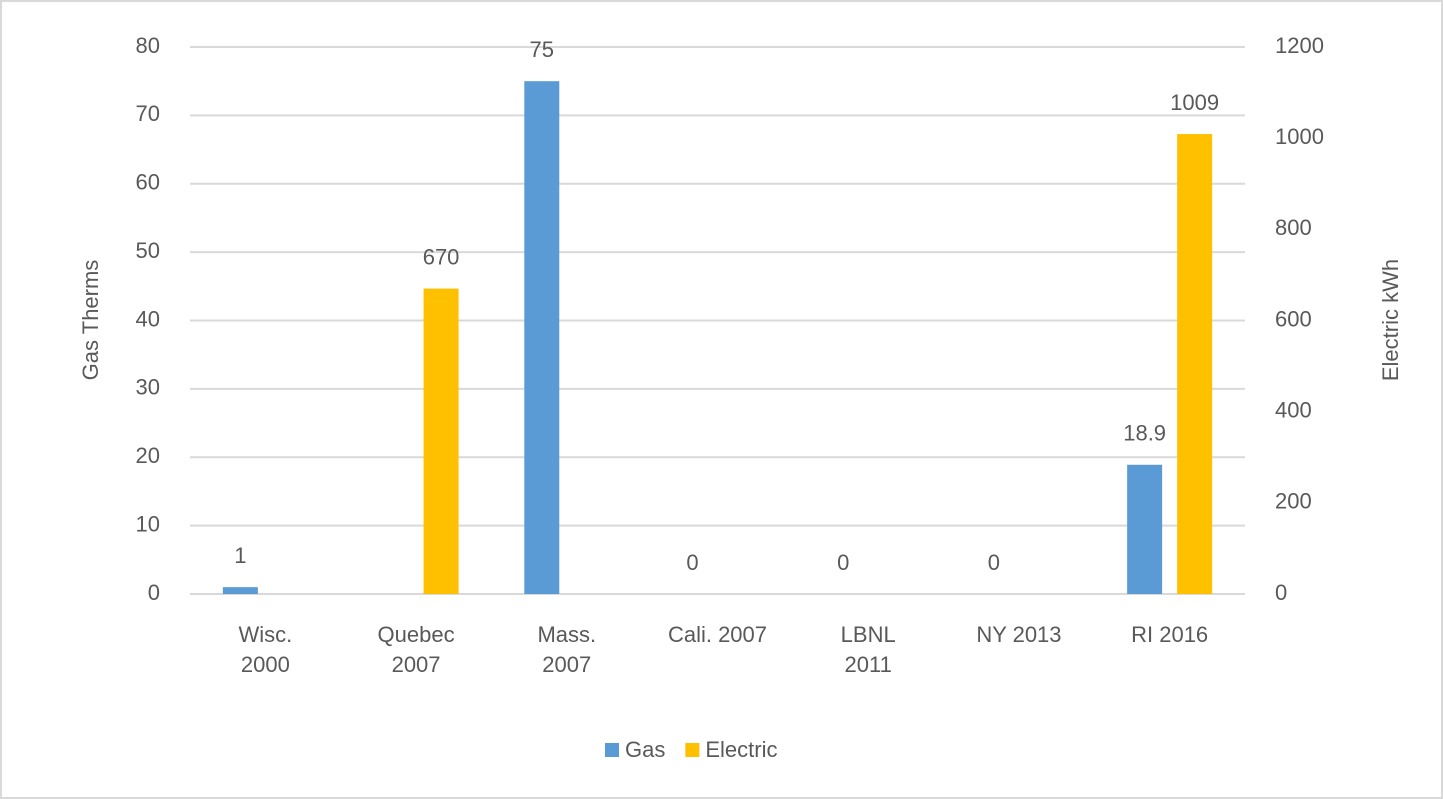 This screenshot has height=799, width=1443. What do you see at coordinates (1293, 501) in the screenshot?
I see `y2-tick-label: 200` at bounding box center [1293, 501].